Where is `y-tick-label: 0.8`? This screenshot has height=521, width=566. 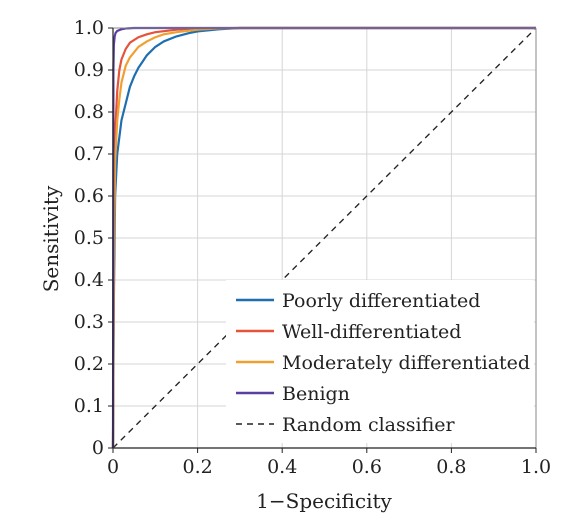
y-tick-label: 0.8 is located at coordinates (89, 112).